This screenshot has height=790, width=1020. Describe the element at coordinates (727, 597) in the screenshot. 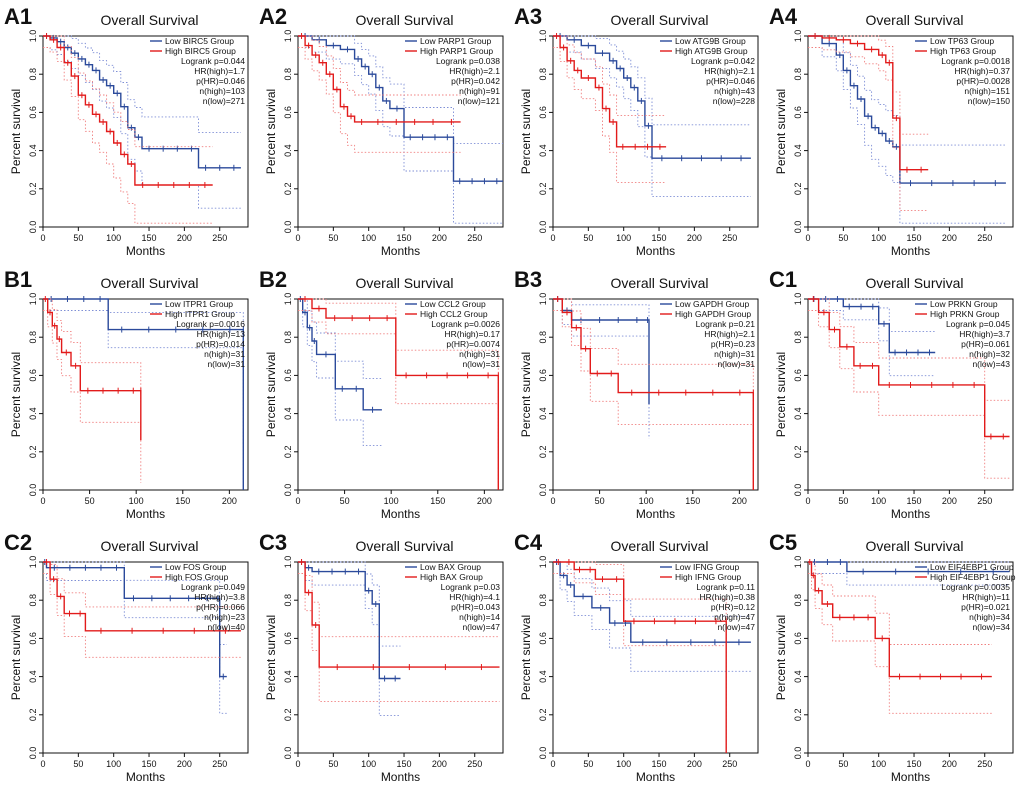

I see `stat-line: HR(high)=0.38` at that location.